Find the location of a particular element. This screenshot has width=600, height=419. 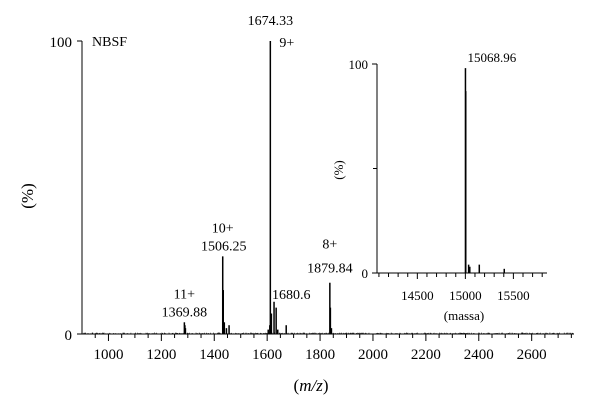

inset-x-tick-label: 15500 is located at coordinates (513, 295).